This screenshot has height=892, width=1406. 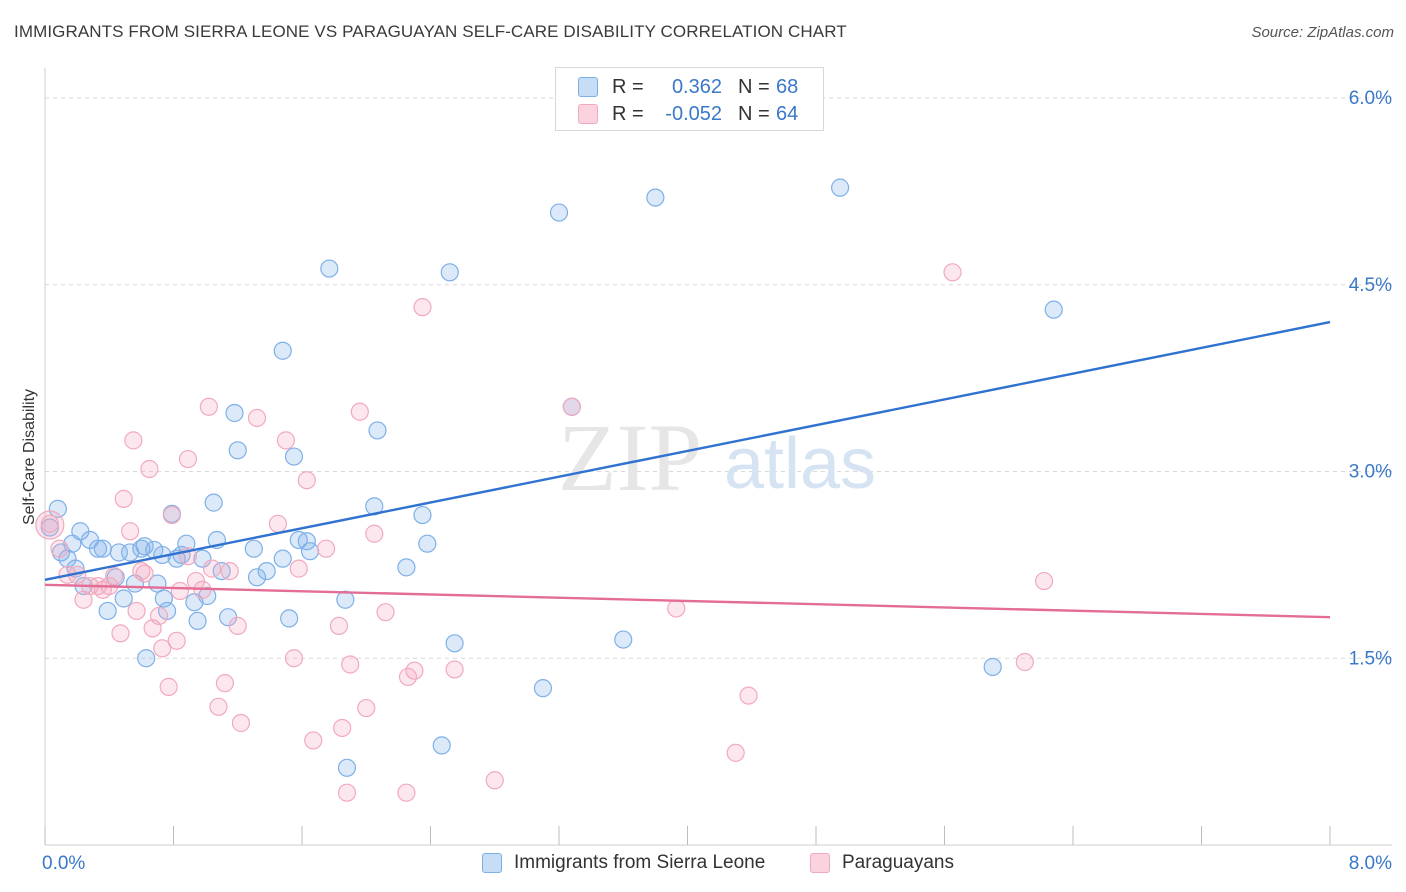 I want to click on legend-row-sierra-leone: R = 0.362 N = 68, so click(x=688, y=87).